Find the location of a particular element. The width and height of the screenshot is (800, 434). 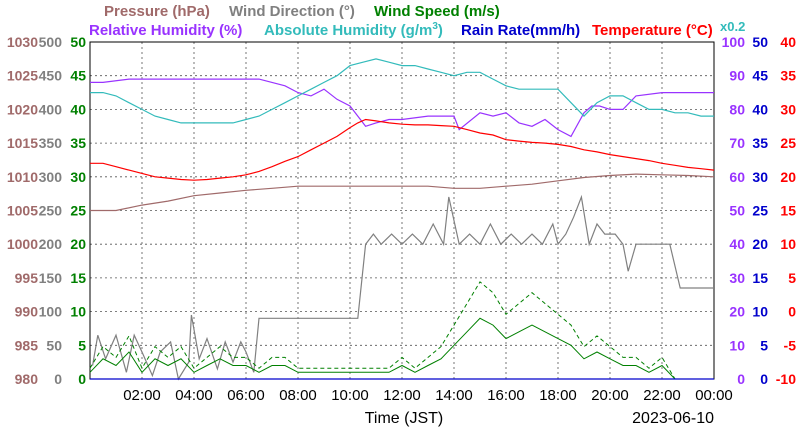

wind-direction-tick-label: 500 is located at coordinates (51, 42).